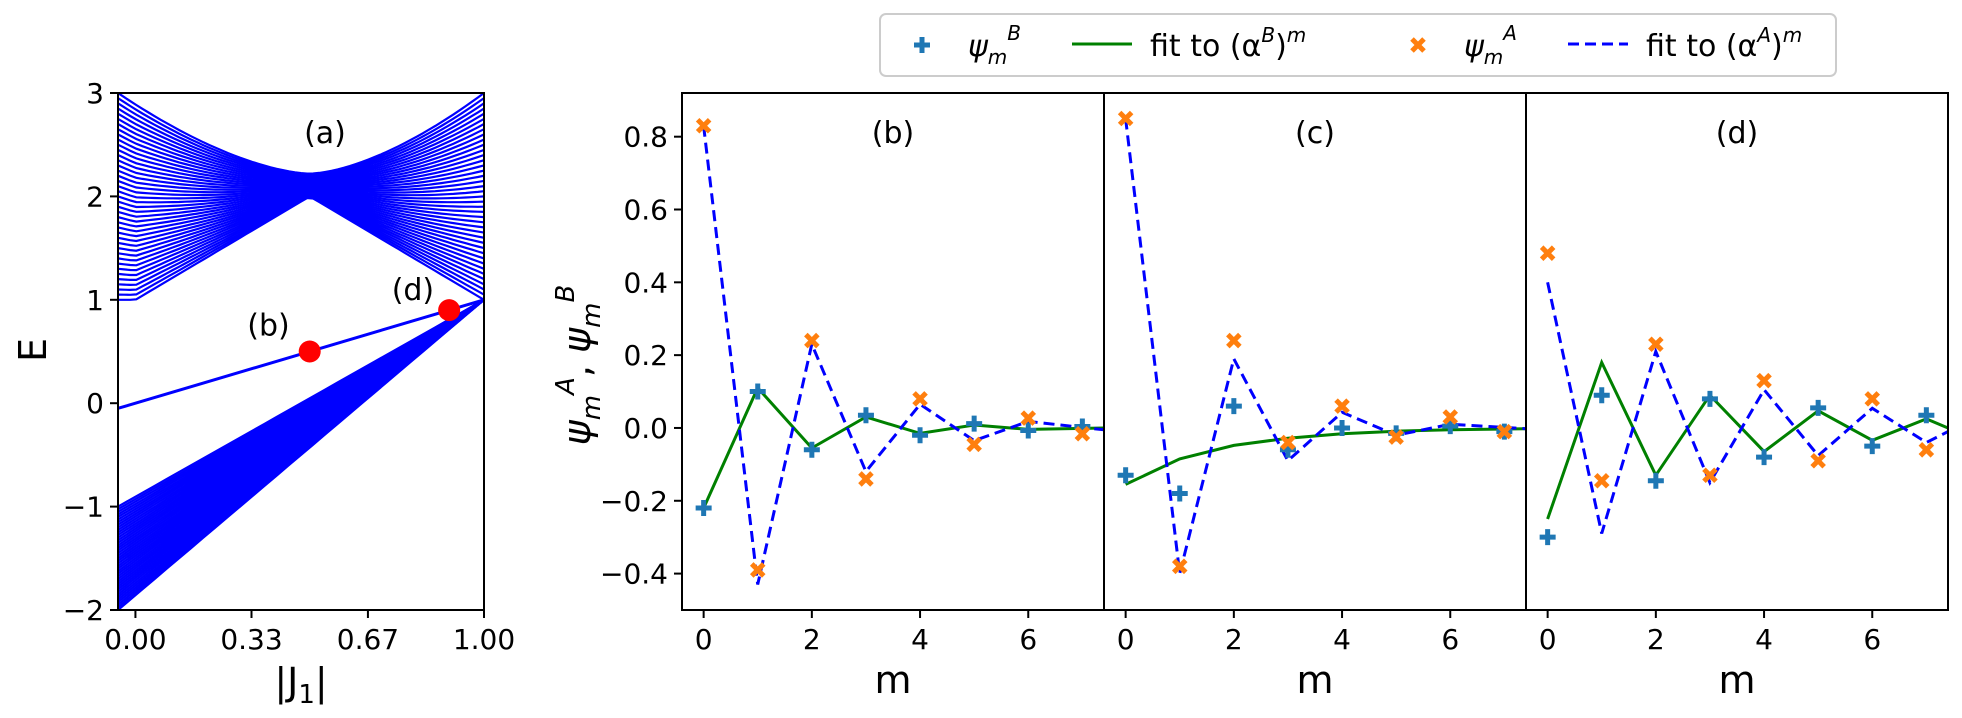  I want to click on legend-label-fitB: fit to (αB)m, so click(1228, 43).